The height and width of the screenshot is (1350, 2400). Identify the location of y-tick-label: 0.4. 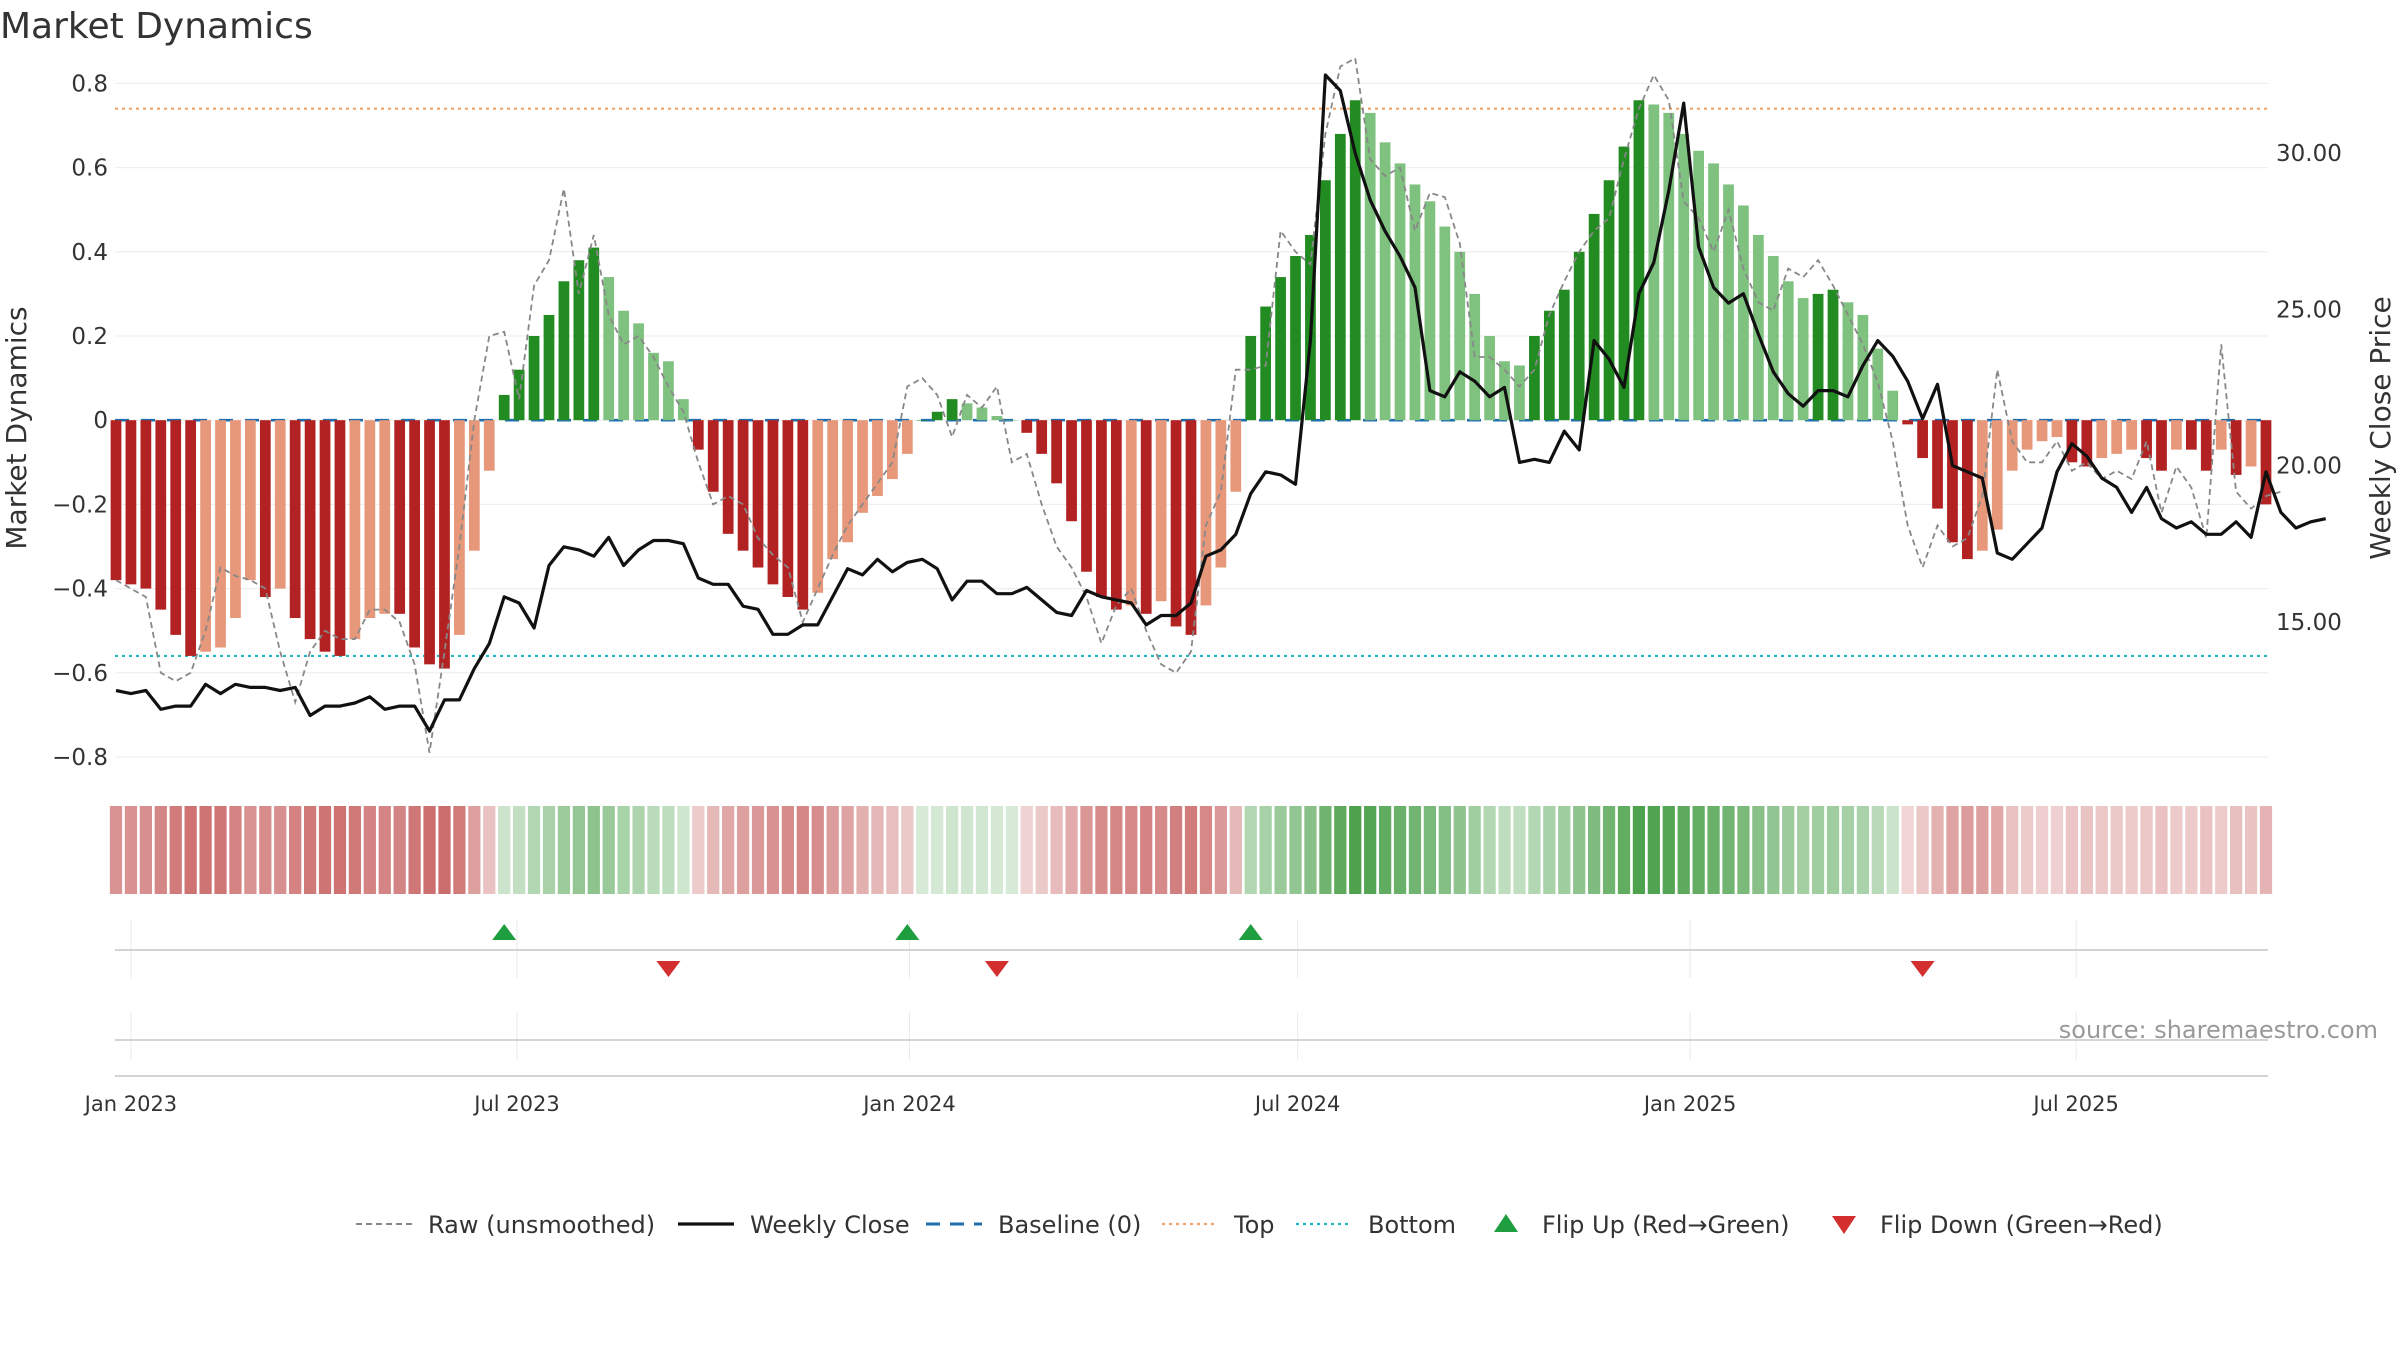
(89, 253).